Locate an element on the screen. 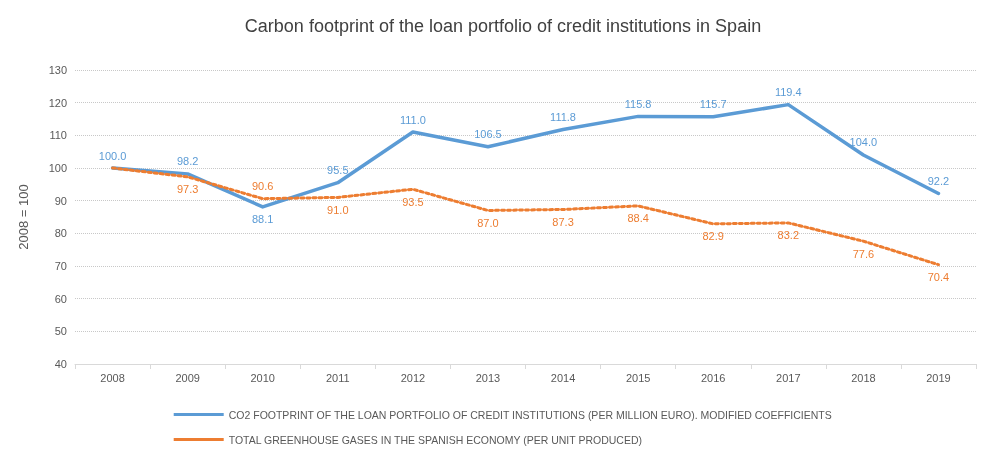 Image resolution: width=1006 pixels, height=454 pixels. x-tick-label: 2008 is located at coordinates (112, 377).